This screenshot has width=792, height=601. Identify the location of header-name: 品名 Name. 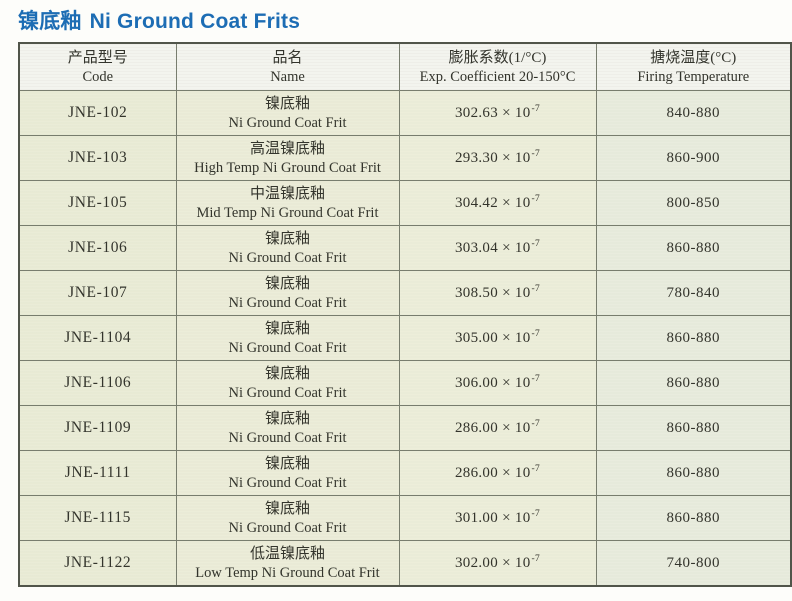
(287, 66).